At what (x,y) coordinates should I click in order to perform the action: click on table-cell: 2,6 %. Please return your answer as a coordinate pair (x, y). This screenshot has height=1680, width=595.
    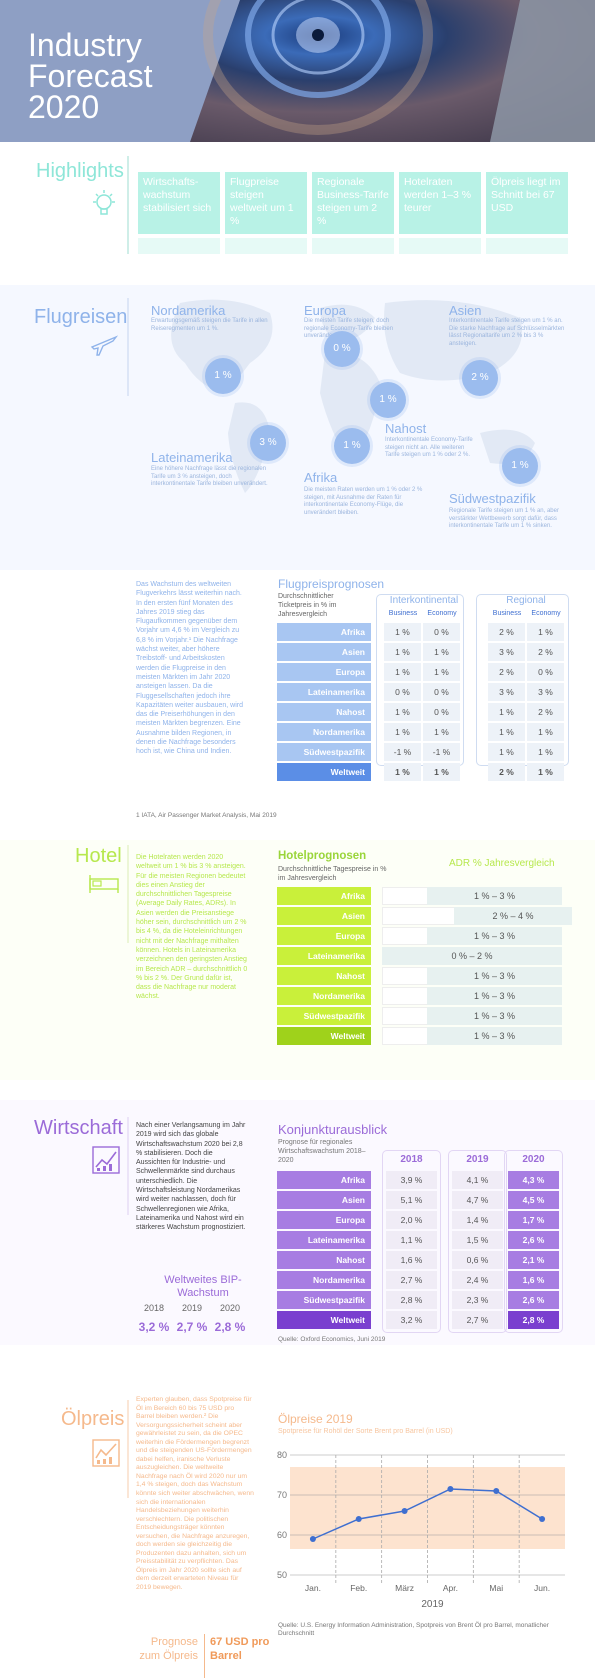
    Looking at the image, I should click on (533, 1240).